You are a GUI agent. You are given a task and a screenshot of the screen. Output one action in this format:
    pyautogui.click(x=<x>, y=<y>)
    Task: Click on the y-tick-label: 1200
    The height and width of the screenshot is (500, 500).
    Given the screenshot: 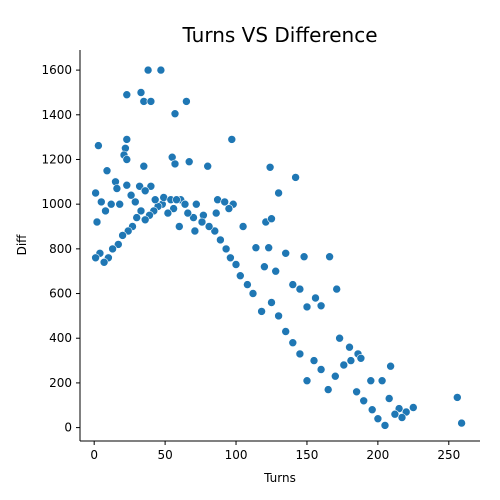 What is the action you would take?
    pyautogui.click(x=56, y=159)
    